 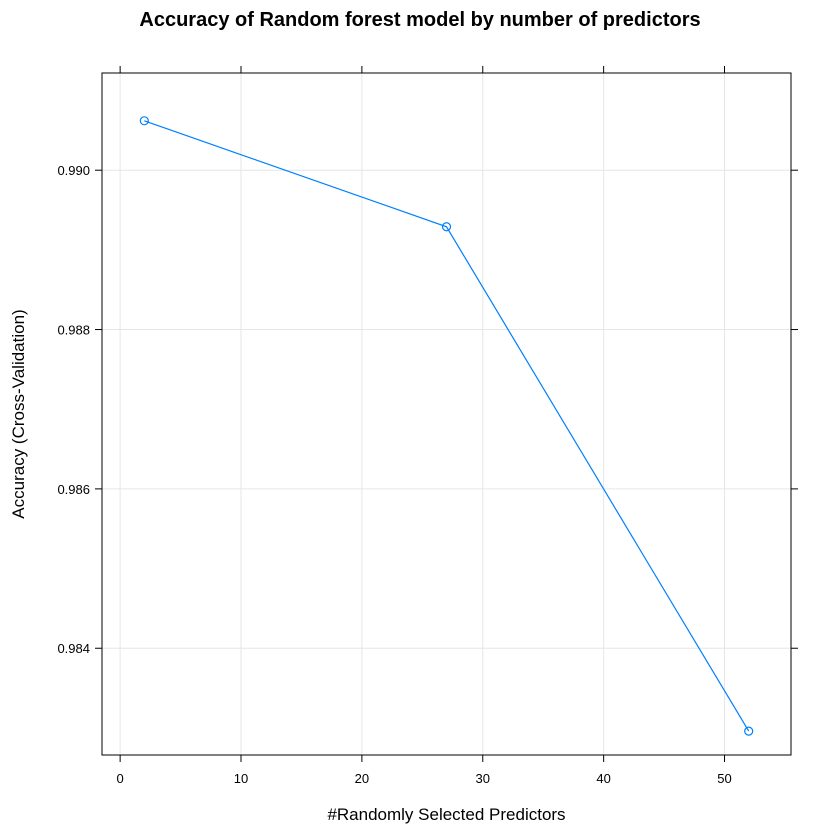 What do you see at coordinates (446, 814) in the screenshot?
I see `x-axis-label: #Randomly Selected Predictors` at bounding box center [446, 814].